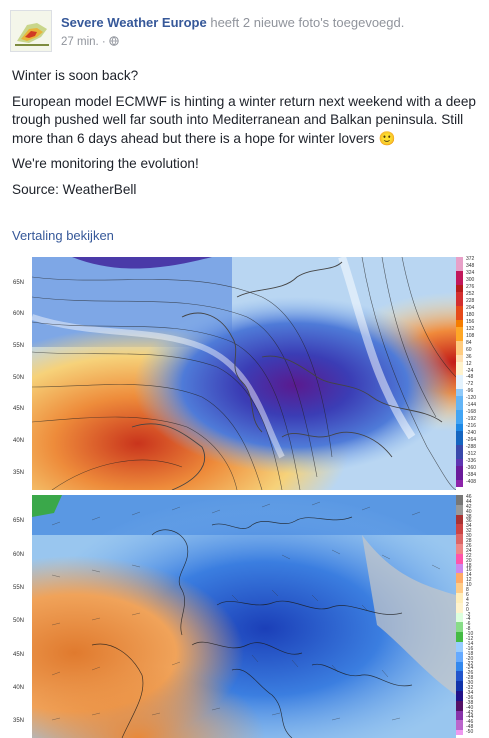  Describe the element at coordinates (31, 31) in the screenshot. I see `page-avatar` at that location.